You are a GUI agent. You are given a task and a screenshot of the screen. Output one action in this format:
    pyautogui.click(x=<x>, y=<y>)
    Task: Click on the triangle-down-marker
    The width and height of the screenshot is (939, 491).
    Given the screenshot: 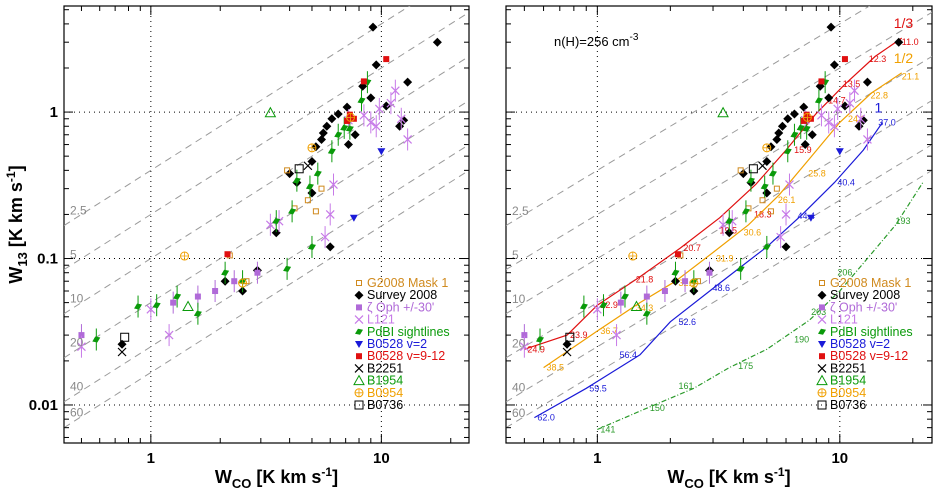 What is the action you would take?
    pyautogui.click(x=359, y=344)
    